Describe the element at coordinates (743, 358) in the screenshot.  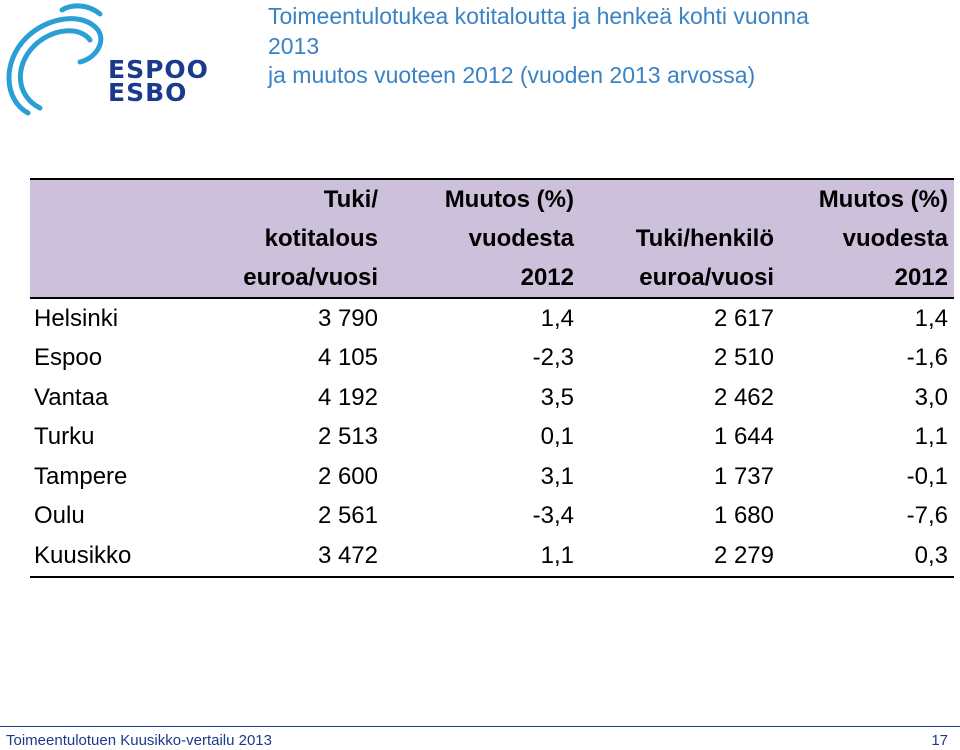
I see `cell-value: 2 510` at that location.